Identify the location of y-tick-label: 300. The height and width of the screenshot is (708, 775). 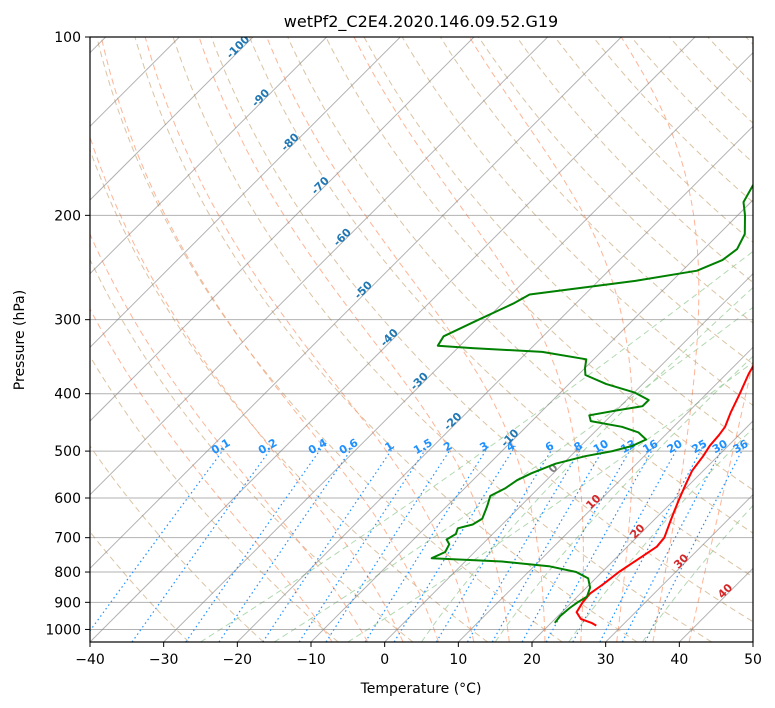
(67, 321).